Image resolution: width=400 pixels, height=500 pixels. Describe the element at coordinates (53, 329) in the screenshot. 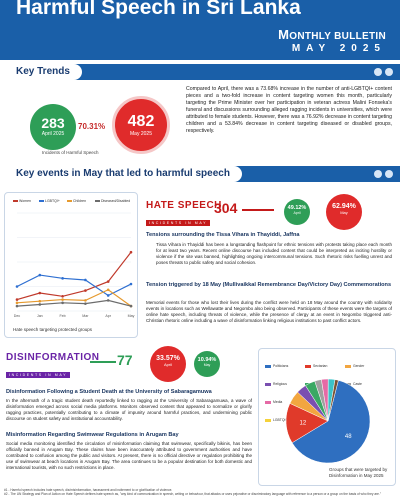

I see `chart-caption: Hate speech targeting protected groups` at that location.